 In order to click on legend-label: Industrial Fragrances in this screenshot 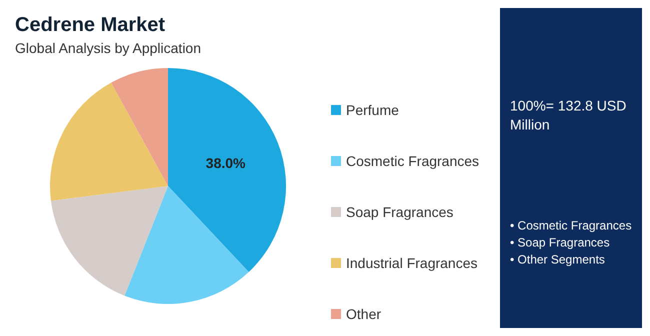, I will do `click(412, 263)`.